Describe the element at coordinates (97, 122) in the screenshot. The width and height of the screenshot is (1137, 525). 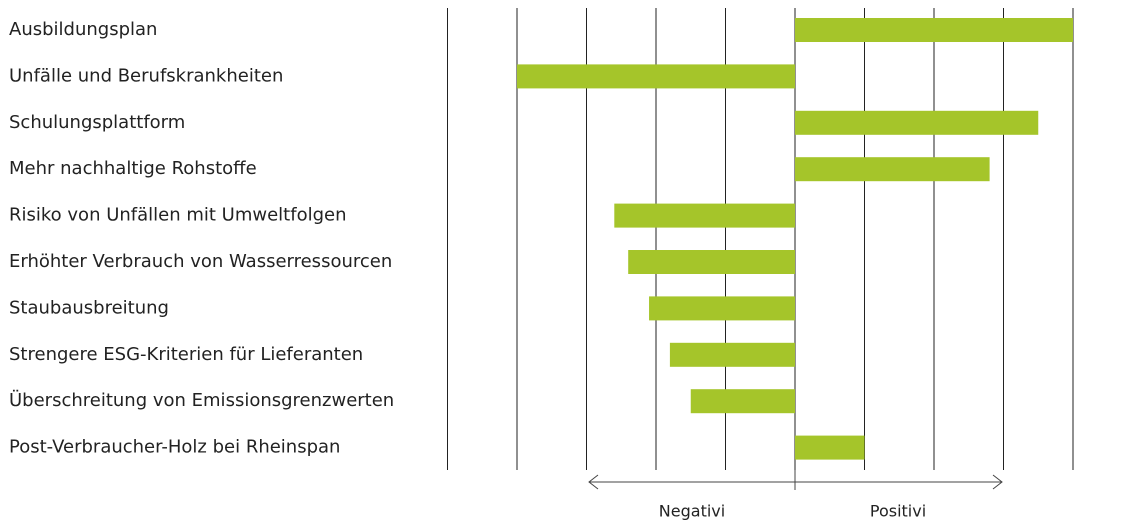
I see `category-label: Schulungsplattform` at that location.